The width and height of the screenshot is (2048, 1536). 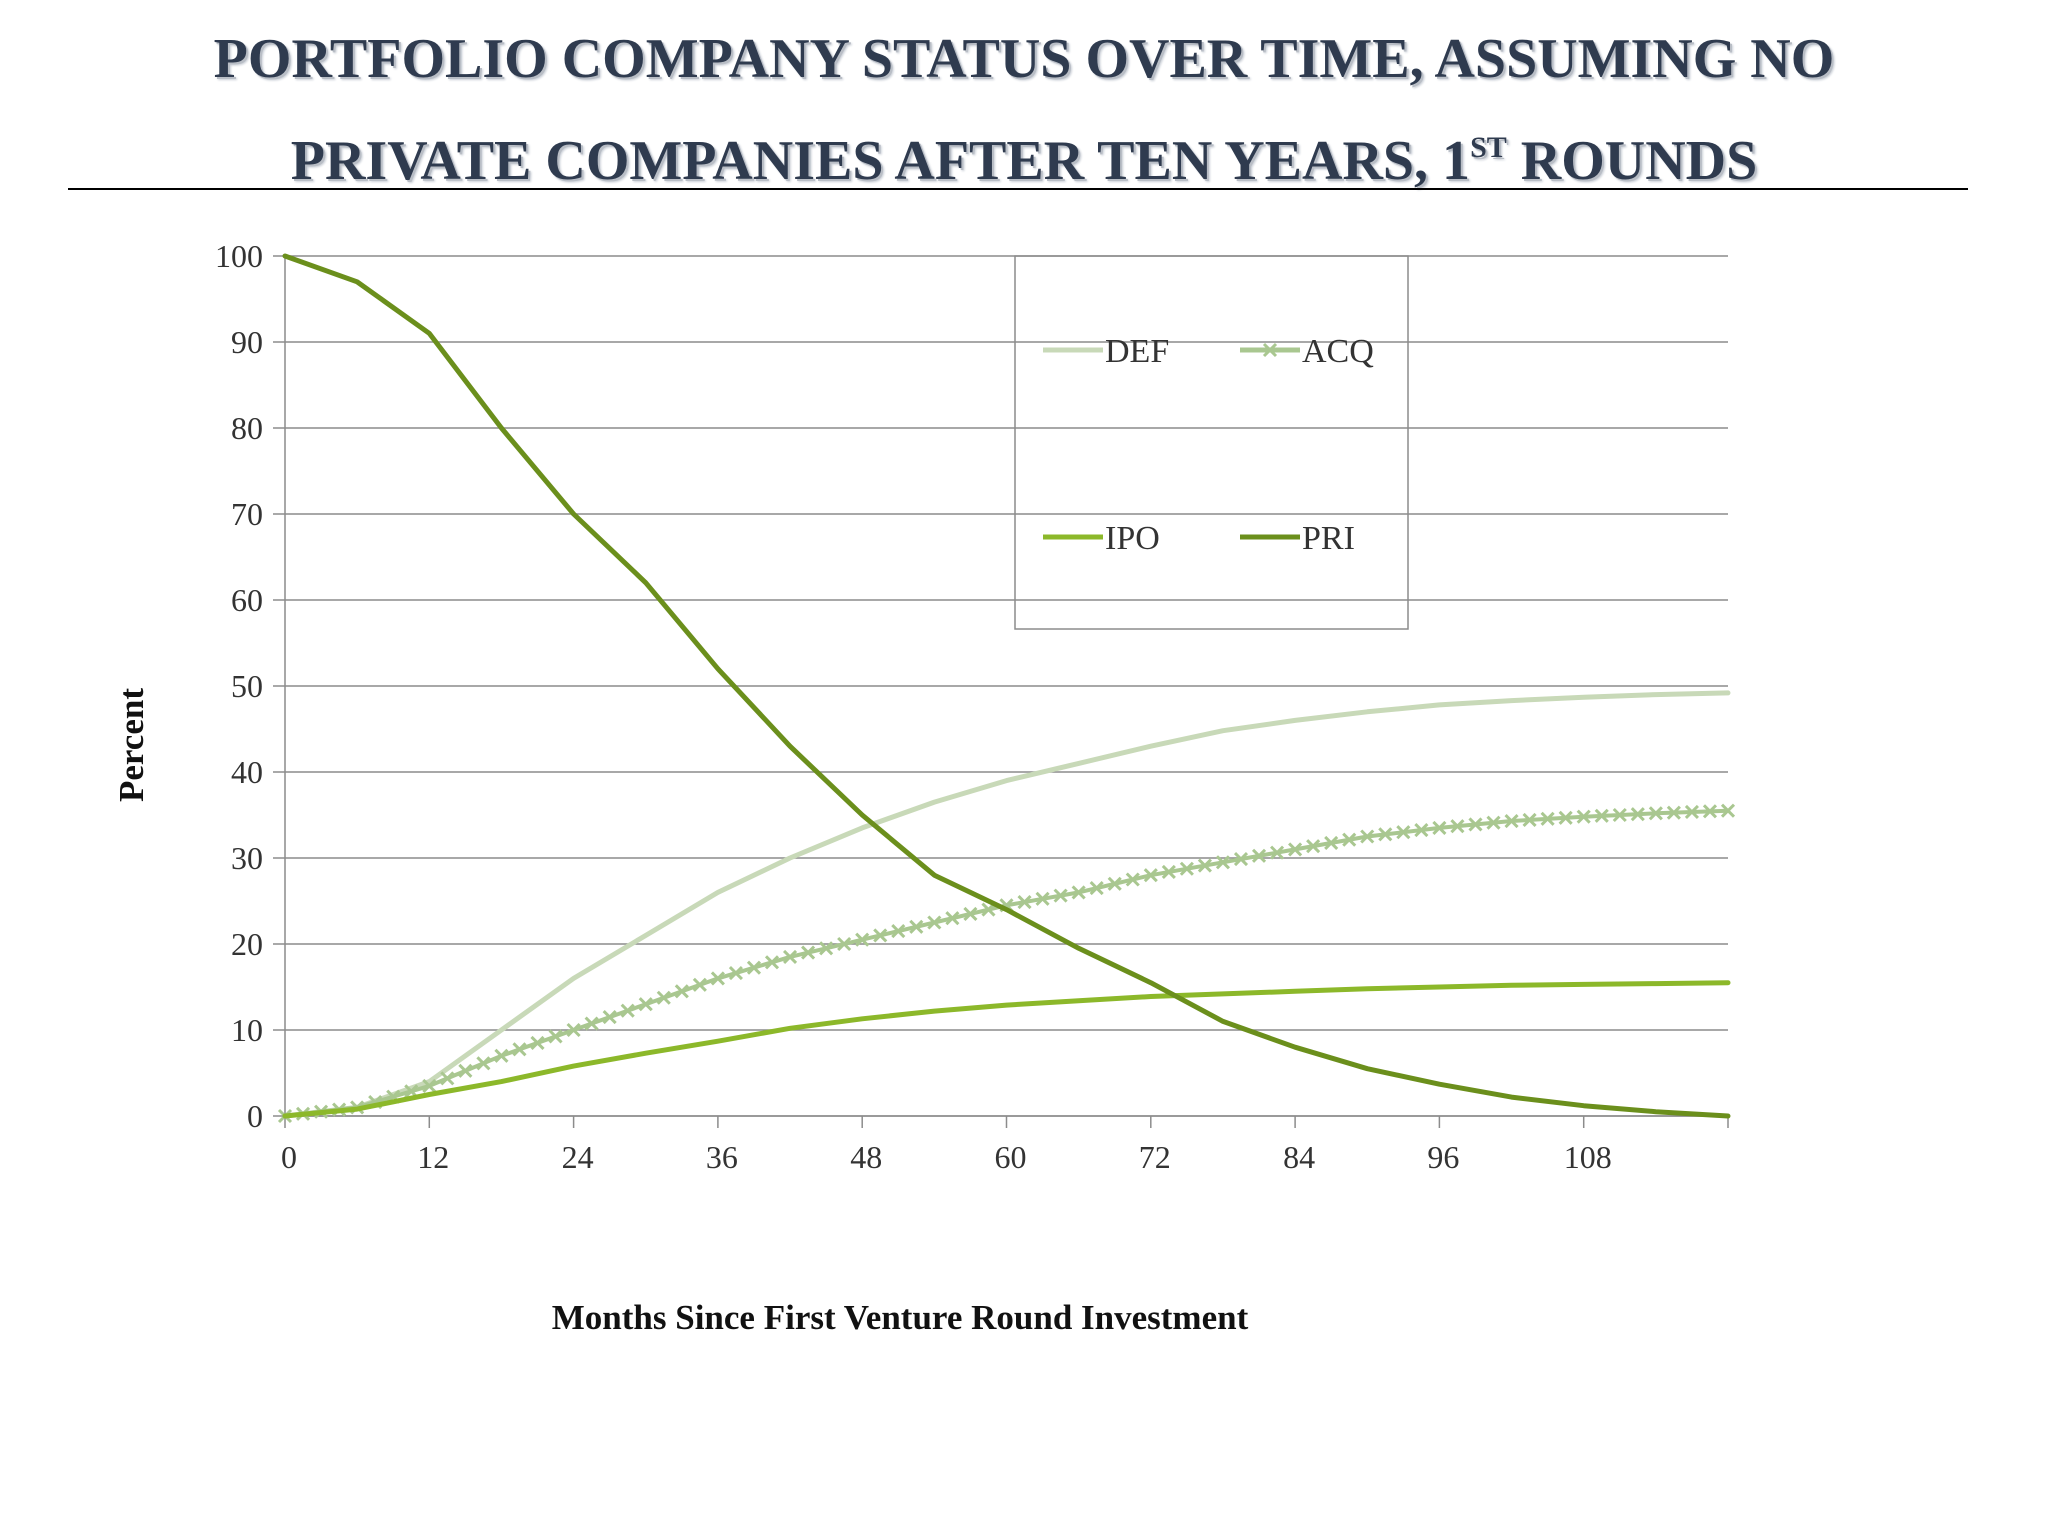 What do you see at coordinates (1338, 351) in the screenshot?
I see `legend-label: ACQ` at bounding box center [1338, 351].